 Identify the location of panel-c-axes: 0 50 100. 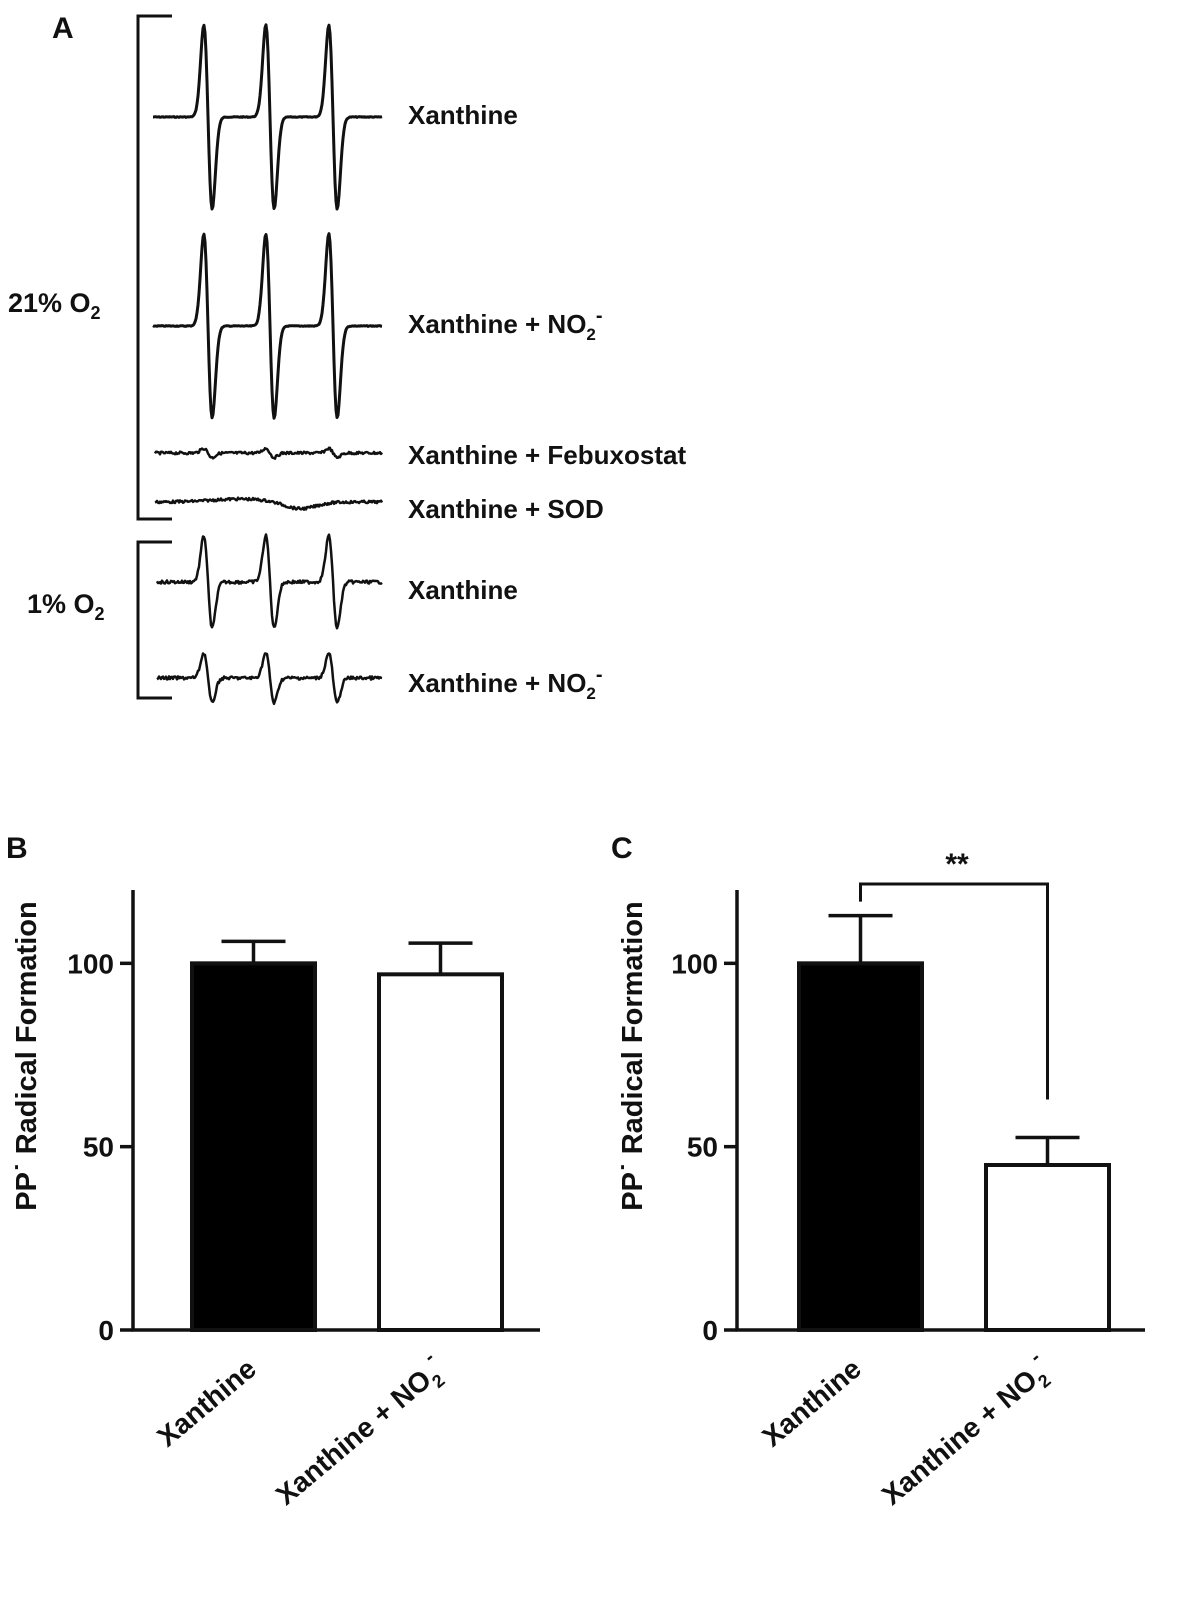
(908, 1118).